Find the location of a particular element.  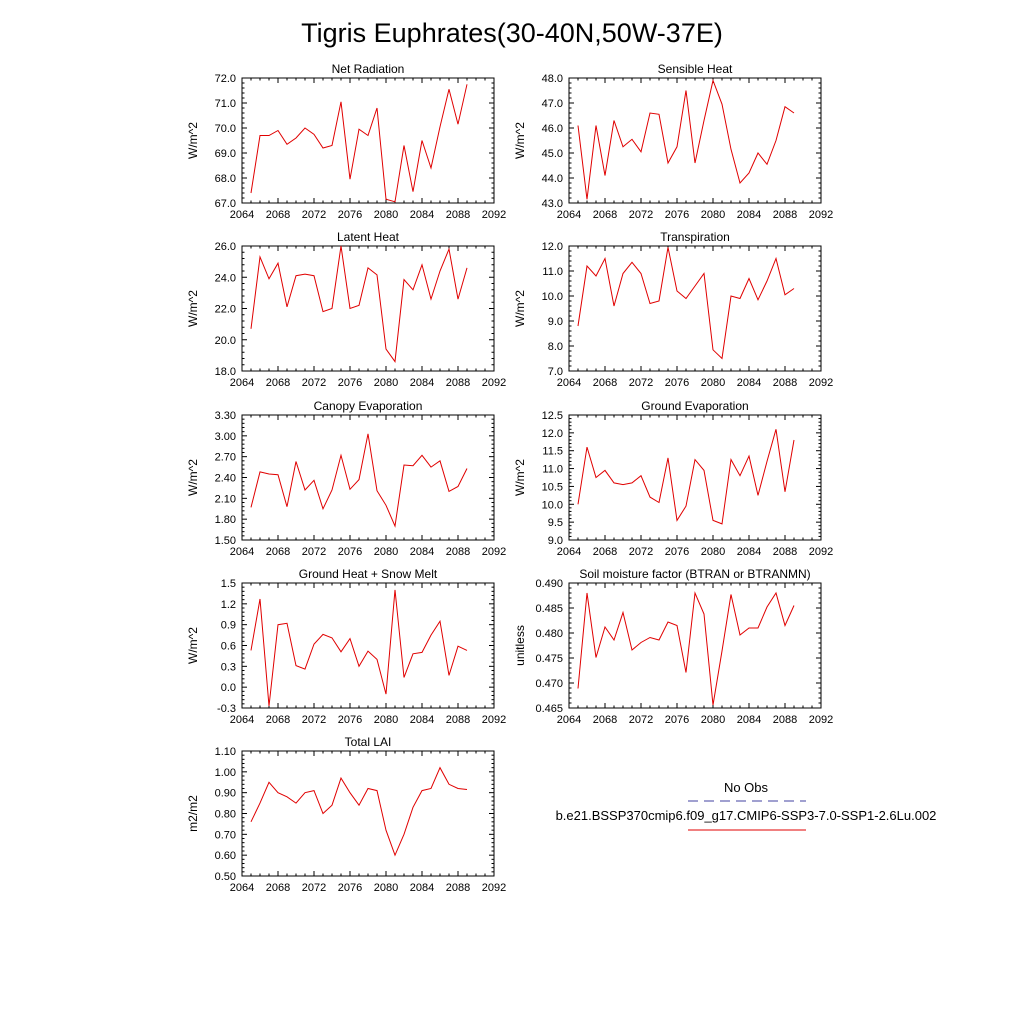

y-tick-label: -0.3 is located at coordinates (226, 709).